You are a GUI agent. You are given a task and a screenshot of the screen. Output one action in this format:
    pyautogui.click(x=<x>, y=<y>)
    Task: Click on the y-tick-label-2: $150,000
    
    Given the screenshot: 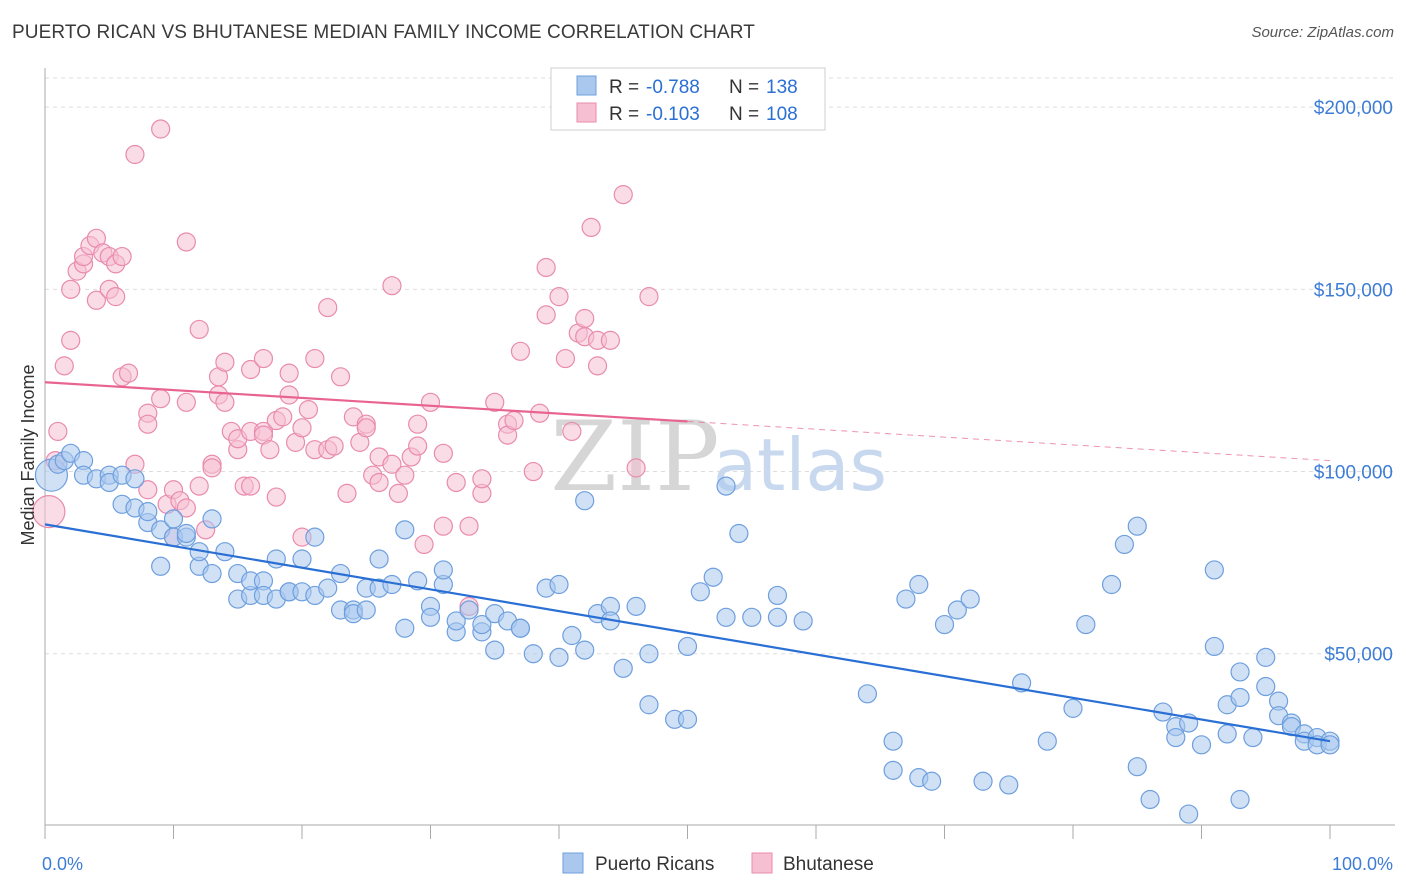 What is the action you would take?
    pyautogui.click(x=1353, y=290)
    